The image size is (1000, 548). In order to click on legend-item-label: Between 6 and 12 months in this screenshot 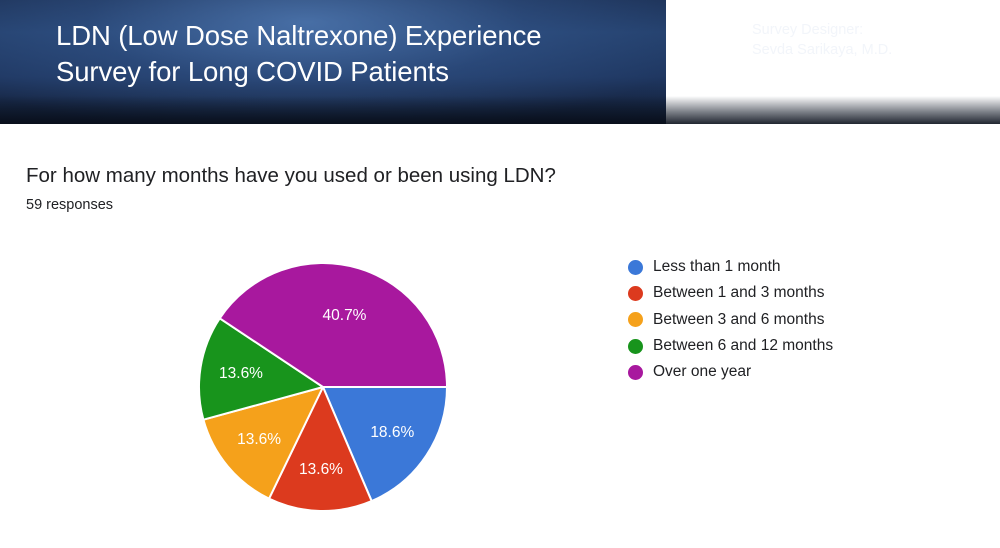, I will do `click(743, 346)`.